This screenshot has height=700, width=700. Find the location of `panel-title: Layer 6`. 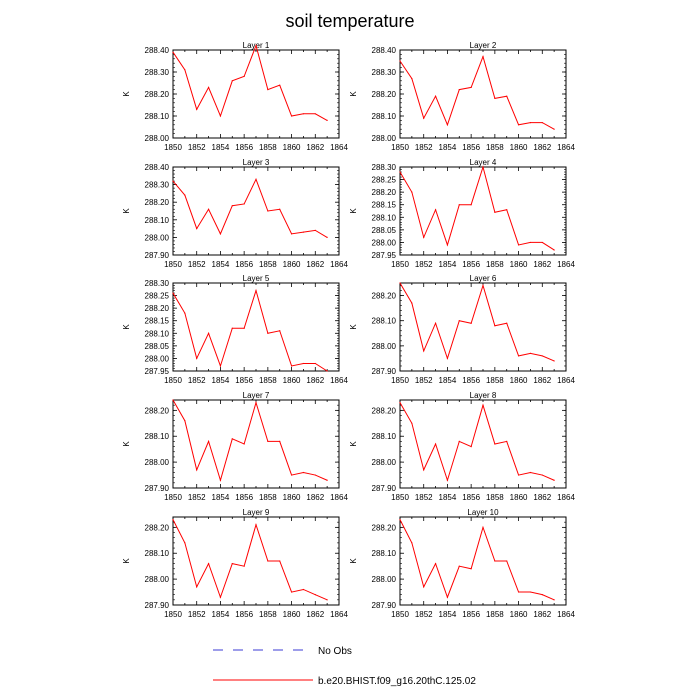

panel-title: Layer 6 is located at coordinates (483, 278).